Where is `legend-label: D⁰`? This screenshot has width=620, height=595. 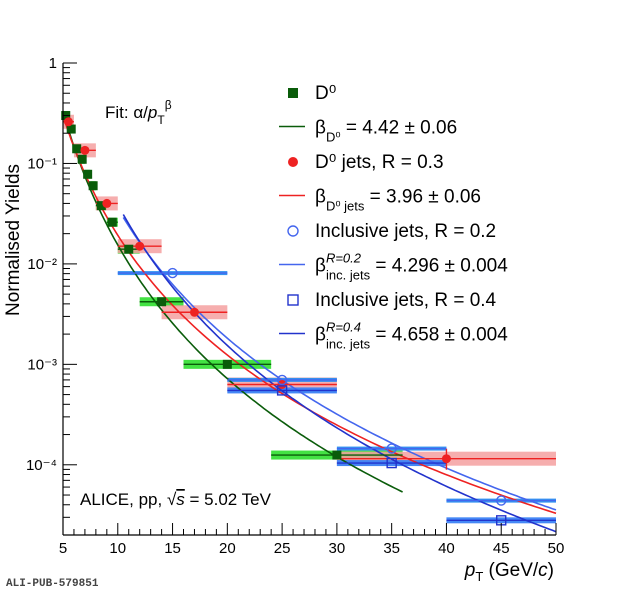
legend-label: D⁰ is located at coordinates (325, 93).